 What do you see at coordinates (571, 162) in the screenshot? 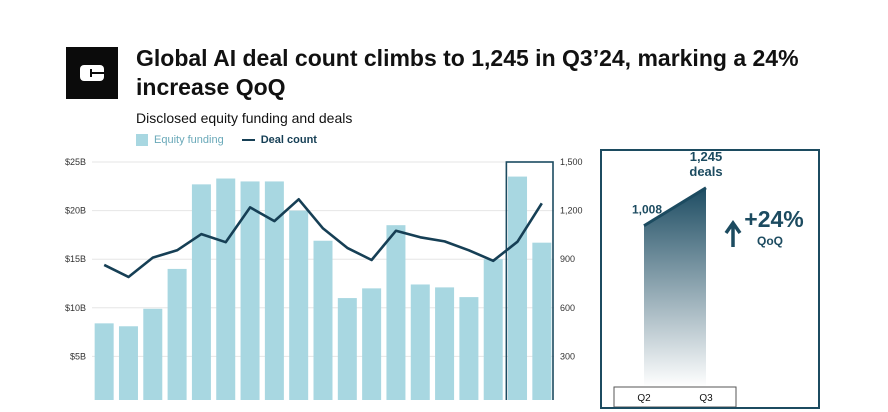
I see `y-right-tick-label: 1,500` at bounding box center [571, 162].